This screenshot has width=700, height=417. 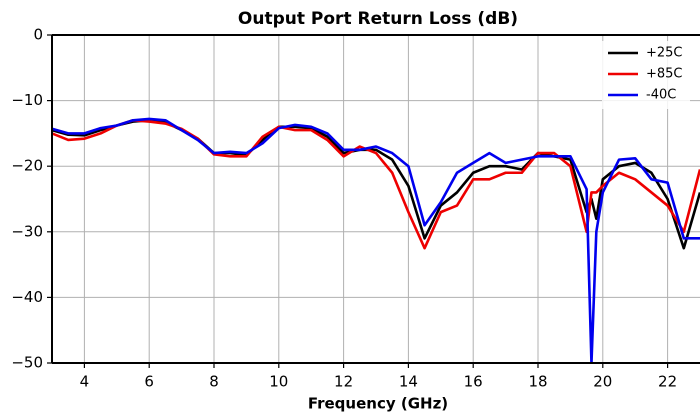 I want to click on x-tick-label: 16, so click(x=473, y=382).